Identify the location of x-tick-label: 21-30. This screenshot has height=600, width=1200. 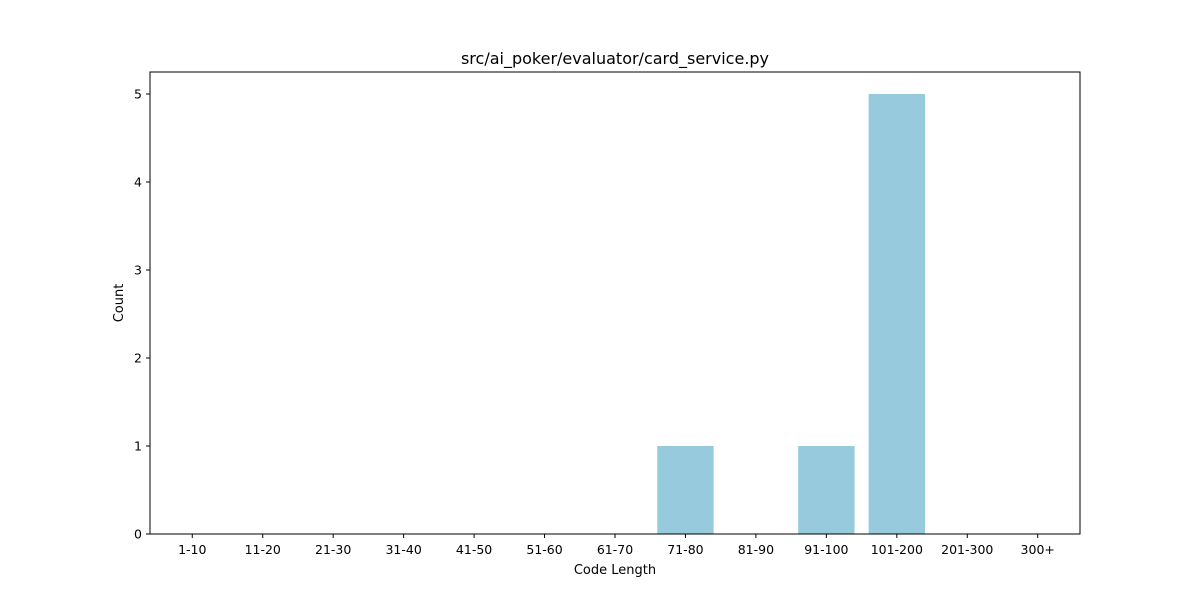
(333, 549).